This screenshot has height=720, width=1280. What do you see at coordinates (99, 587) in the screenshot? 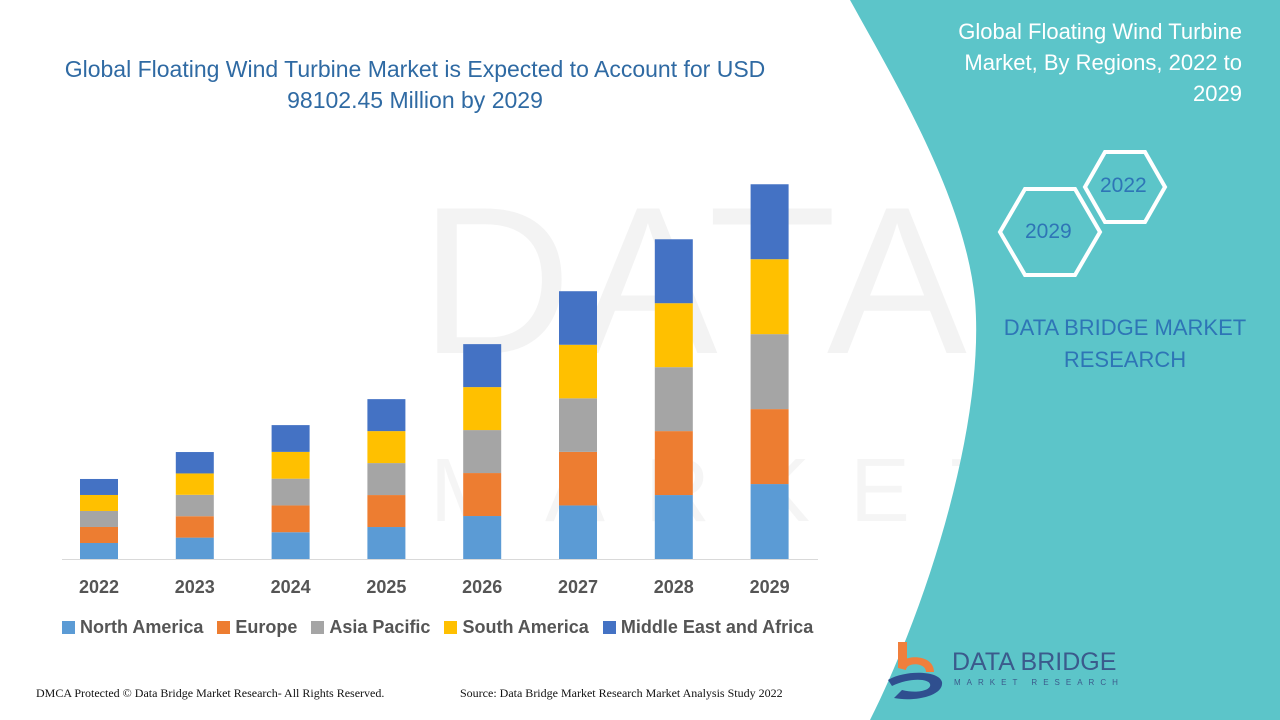
I see `x-tick-label: 2022` at bounding box center [99, 587].